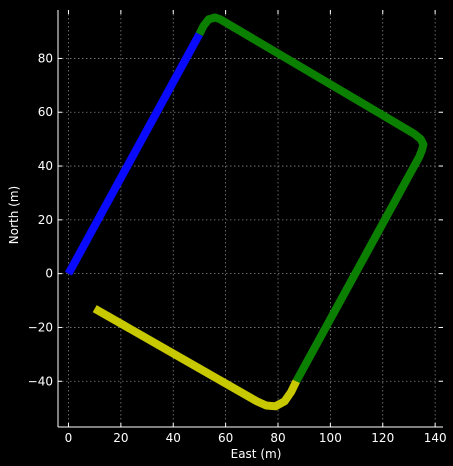 The image size is (453, 466). What do you see at coordinates (120, 438) in the screenshot?
I see `x-tick-label: 20` at bounding box center [120, 438].